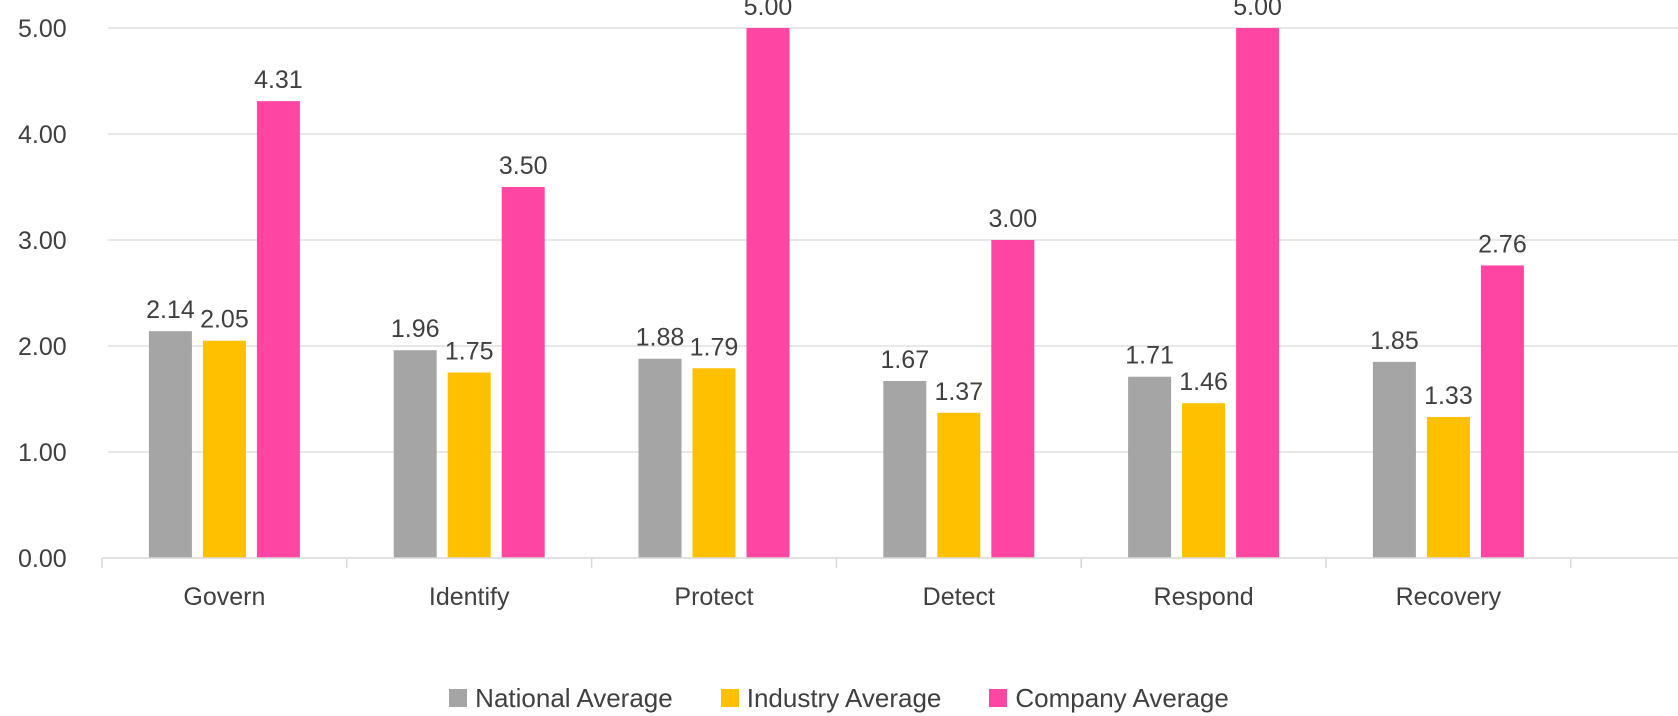  What do you see at coordinates (1502, 244) in the screenshot?
I see `data-label: 2.76` at bounding box center [1502, 244].